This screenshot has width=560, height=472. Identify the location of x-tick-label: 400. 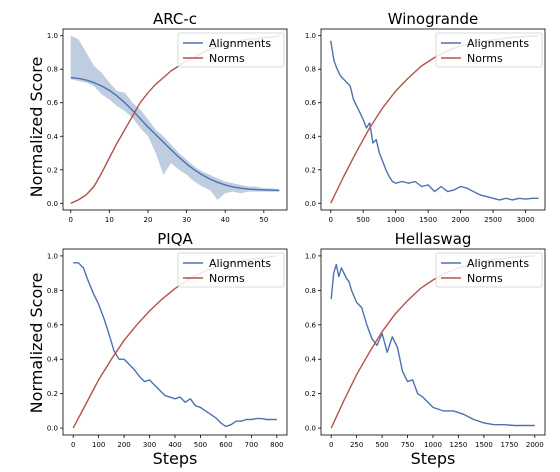
(174, 445).